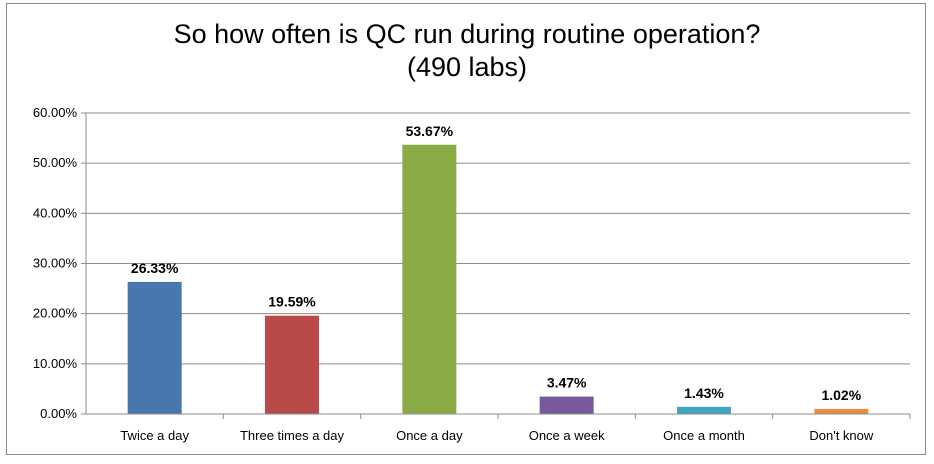 The height and width of the screenshot is (464, 934). I want to click on data-label: 19.59%, so click(292, 302).